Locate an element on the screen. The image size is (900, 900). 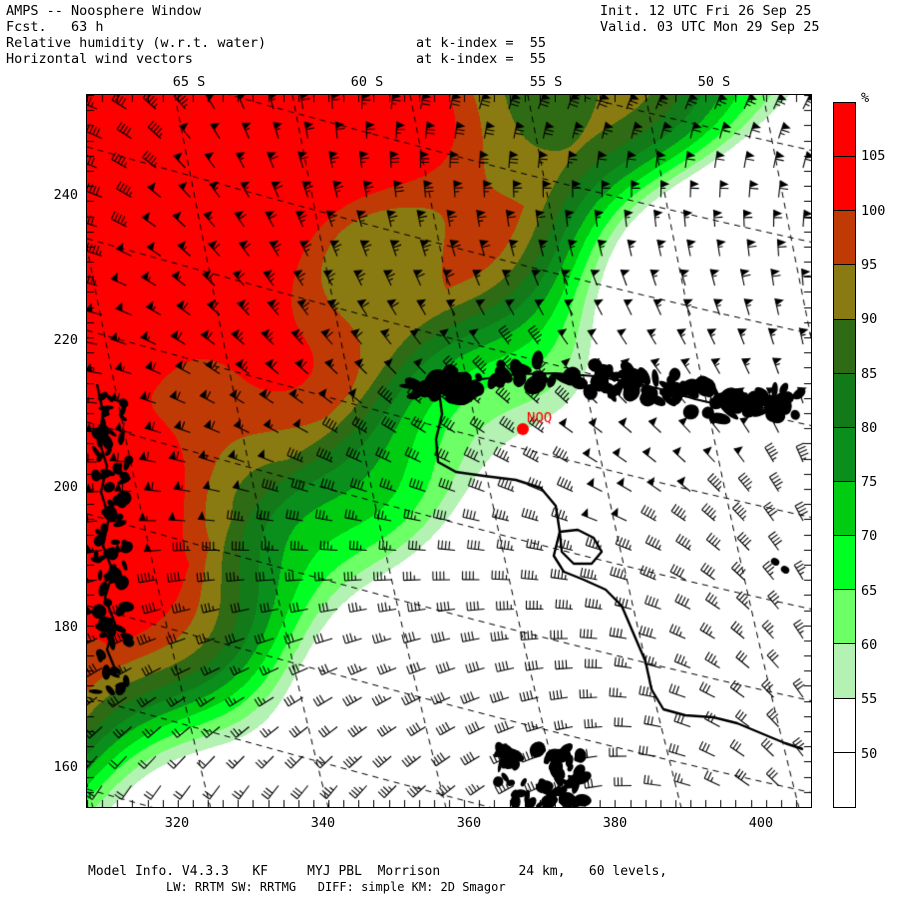
top-tick-3: 50 S is located at coordinates (714, 82).